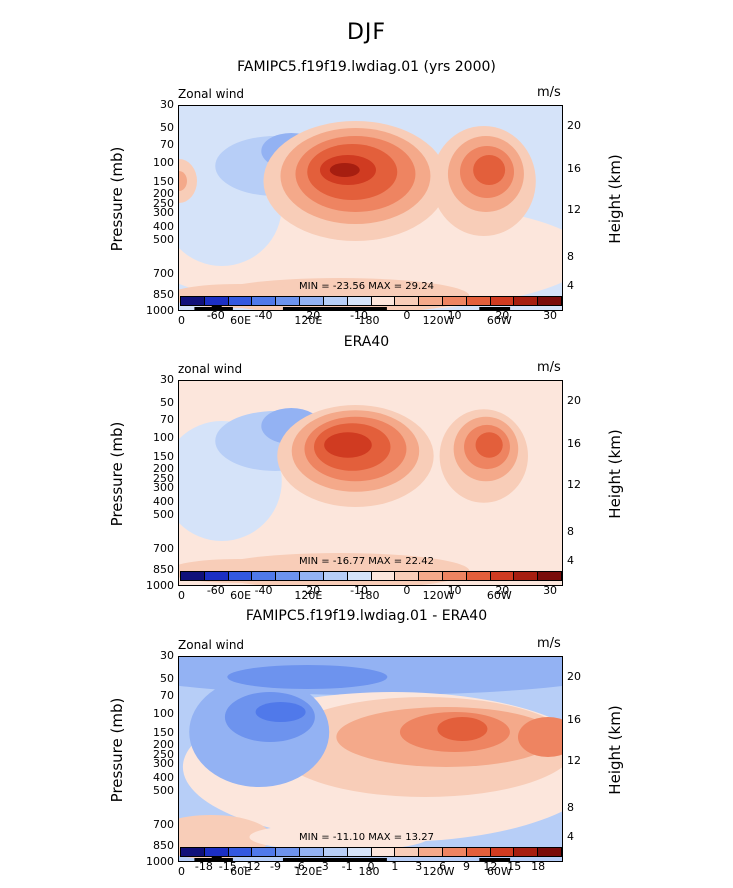 Image resolution: width=733 pixels, height=888 pixels. What do you see at coordinates (538, 866) in the screenshot?
I see `colorbar-label: 18` at bounding box center [538, 866].